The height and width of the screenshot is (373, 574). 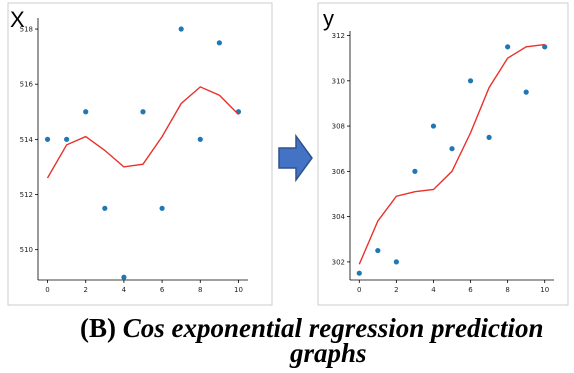 I want to click on caption-text-1: Cos exponential regression prediction, so click(x=333, y=328).